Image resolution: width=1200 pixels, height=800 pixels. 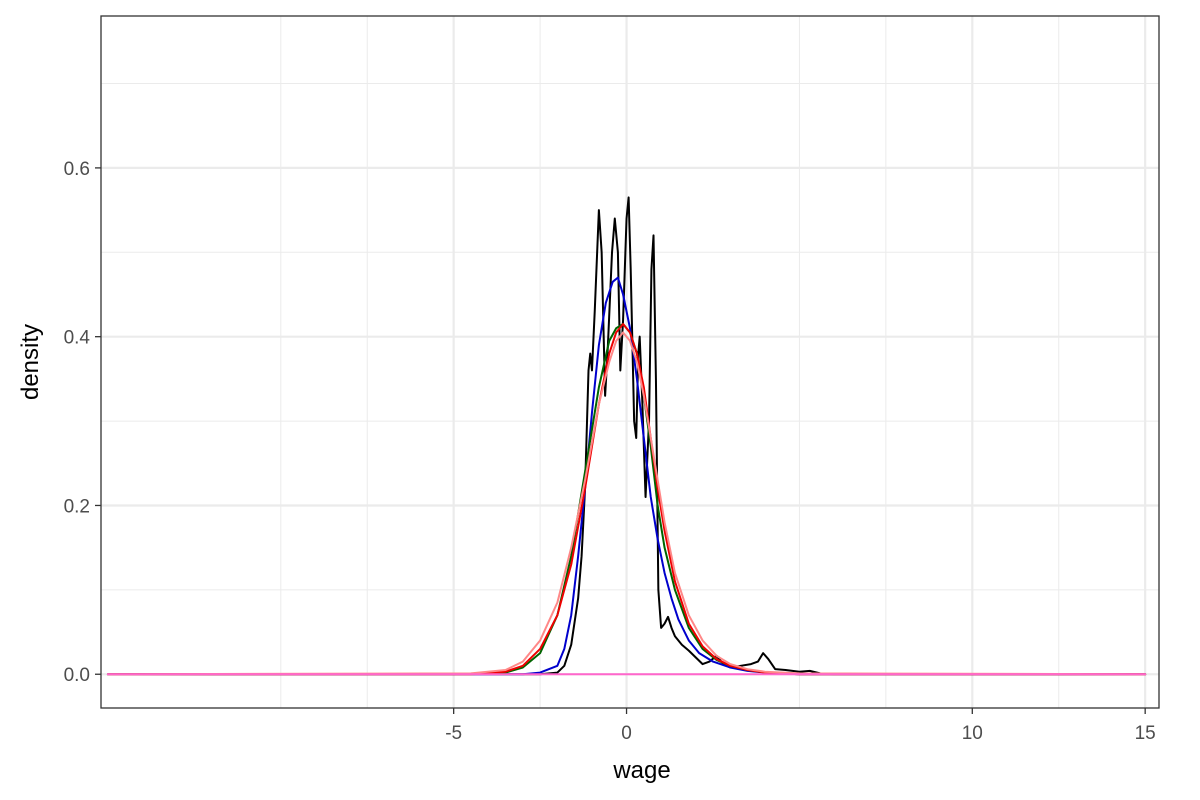 I want to click on y-axis: 0.0 0.2 0.4 0.6, so click(x=82, y=422).